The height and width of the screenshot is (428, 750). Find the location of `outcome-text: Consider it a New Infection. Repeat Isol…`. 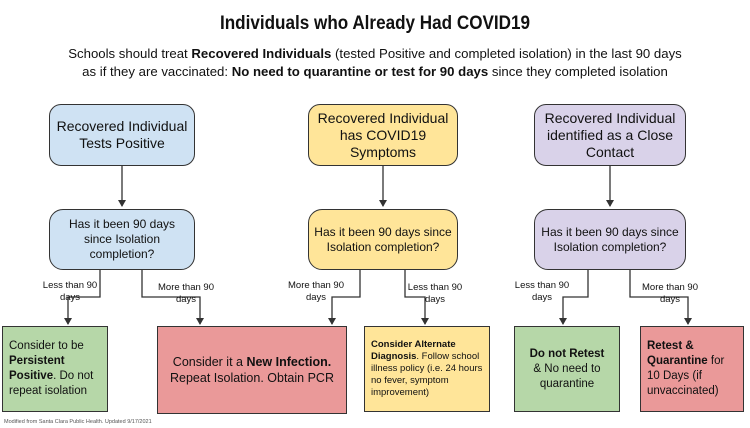

outcome-text: Consider it a New Infection. Repeat Isol… is located at coordinates (252, 370).